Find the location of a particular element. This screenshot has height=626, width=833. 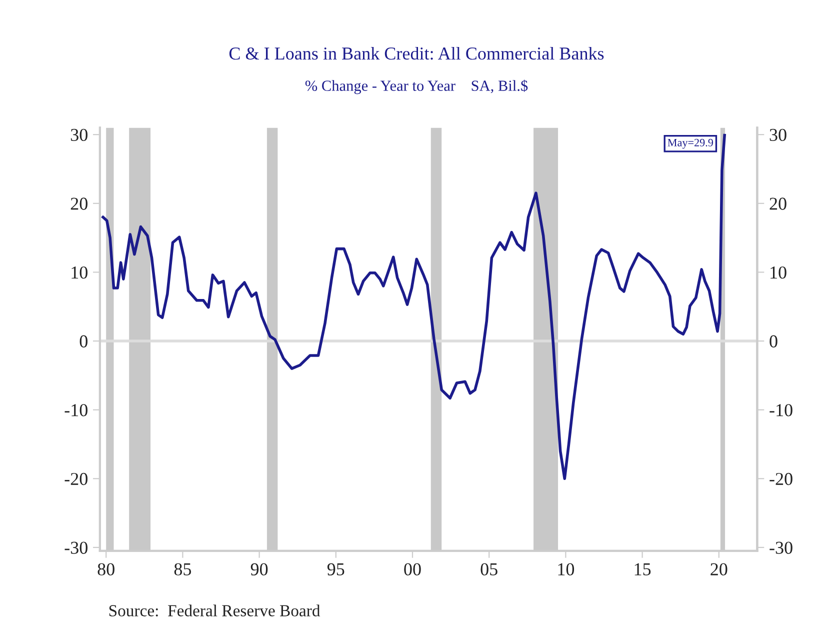

y-tick-label: 0 is located at coordinates (84, 341).